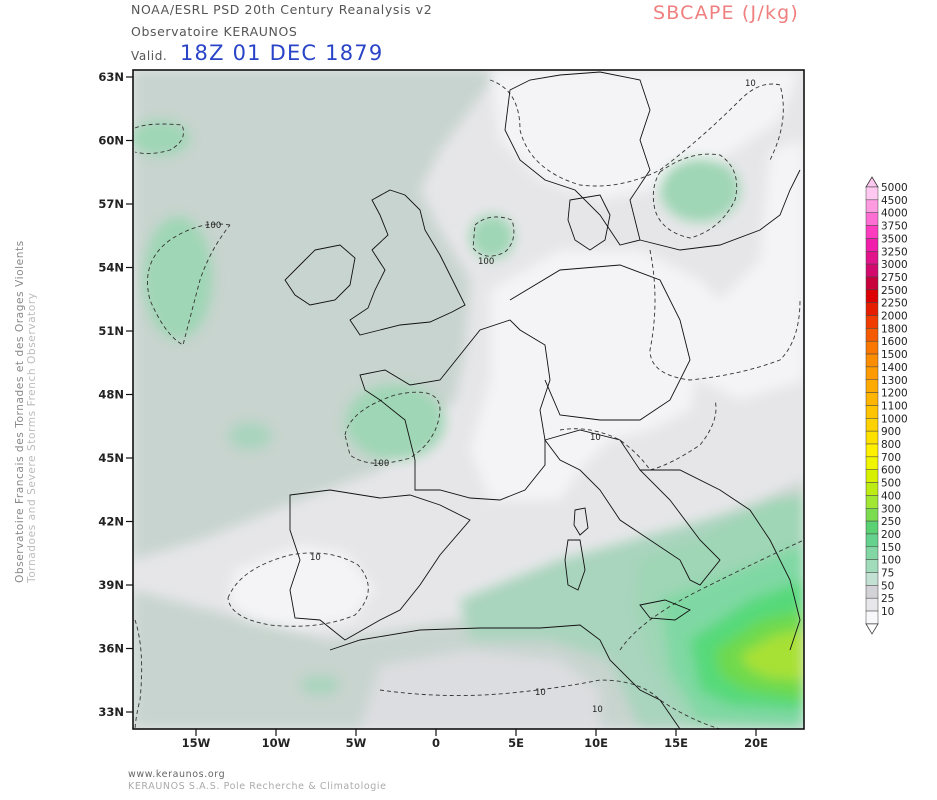  What do you see at coordinates (756, 743) in the screenshot?
I see `lon-label: 20E` at bounding box center [756, 743].